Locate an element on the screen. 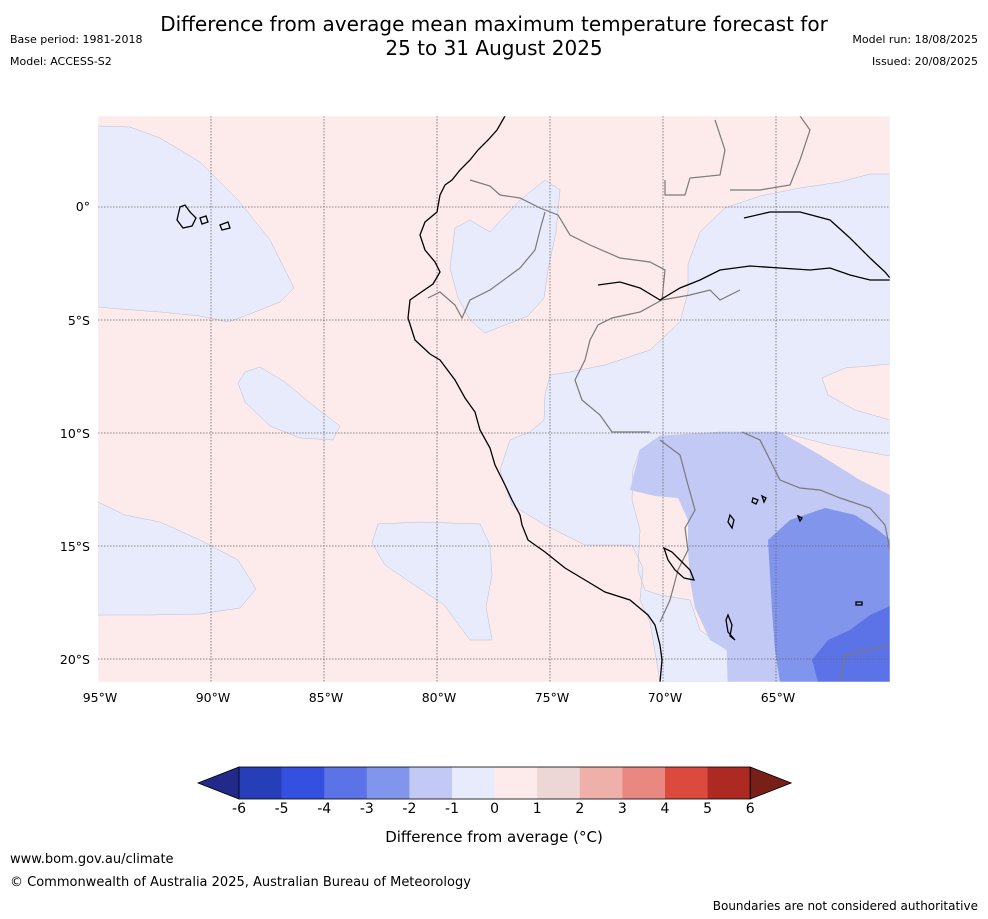  lat-label: 15°S is located at coordinates (75, 546).